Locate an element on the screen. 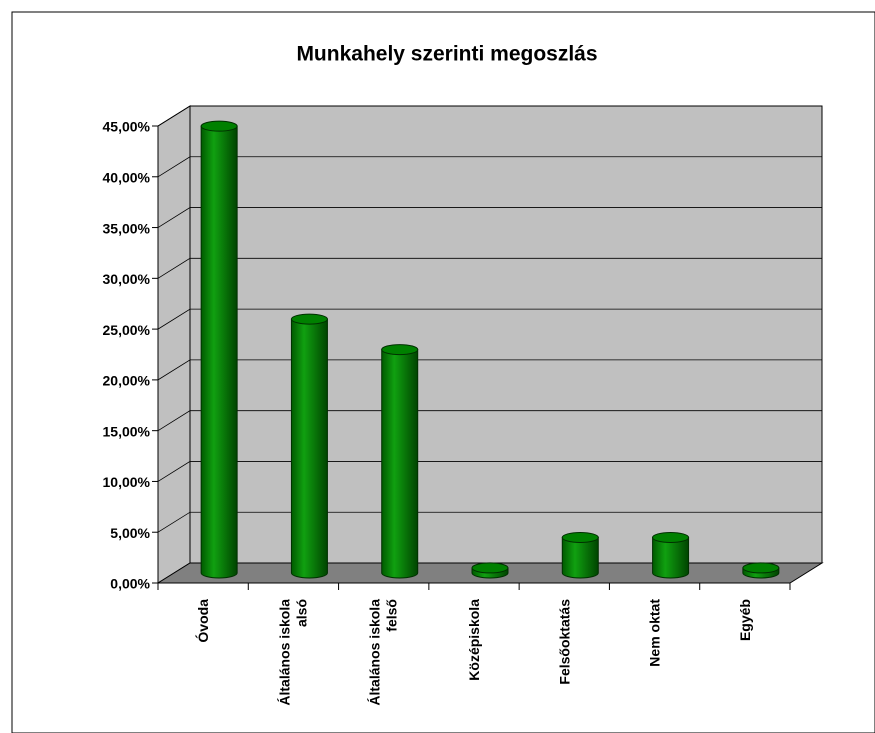  y-tick-label: 5,00% is located at coordinates (130, 533).